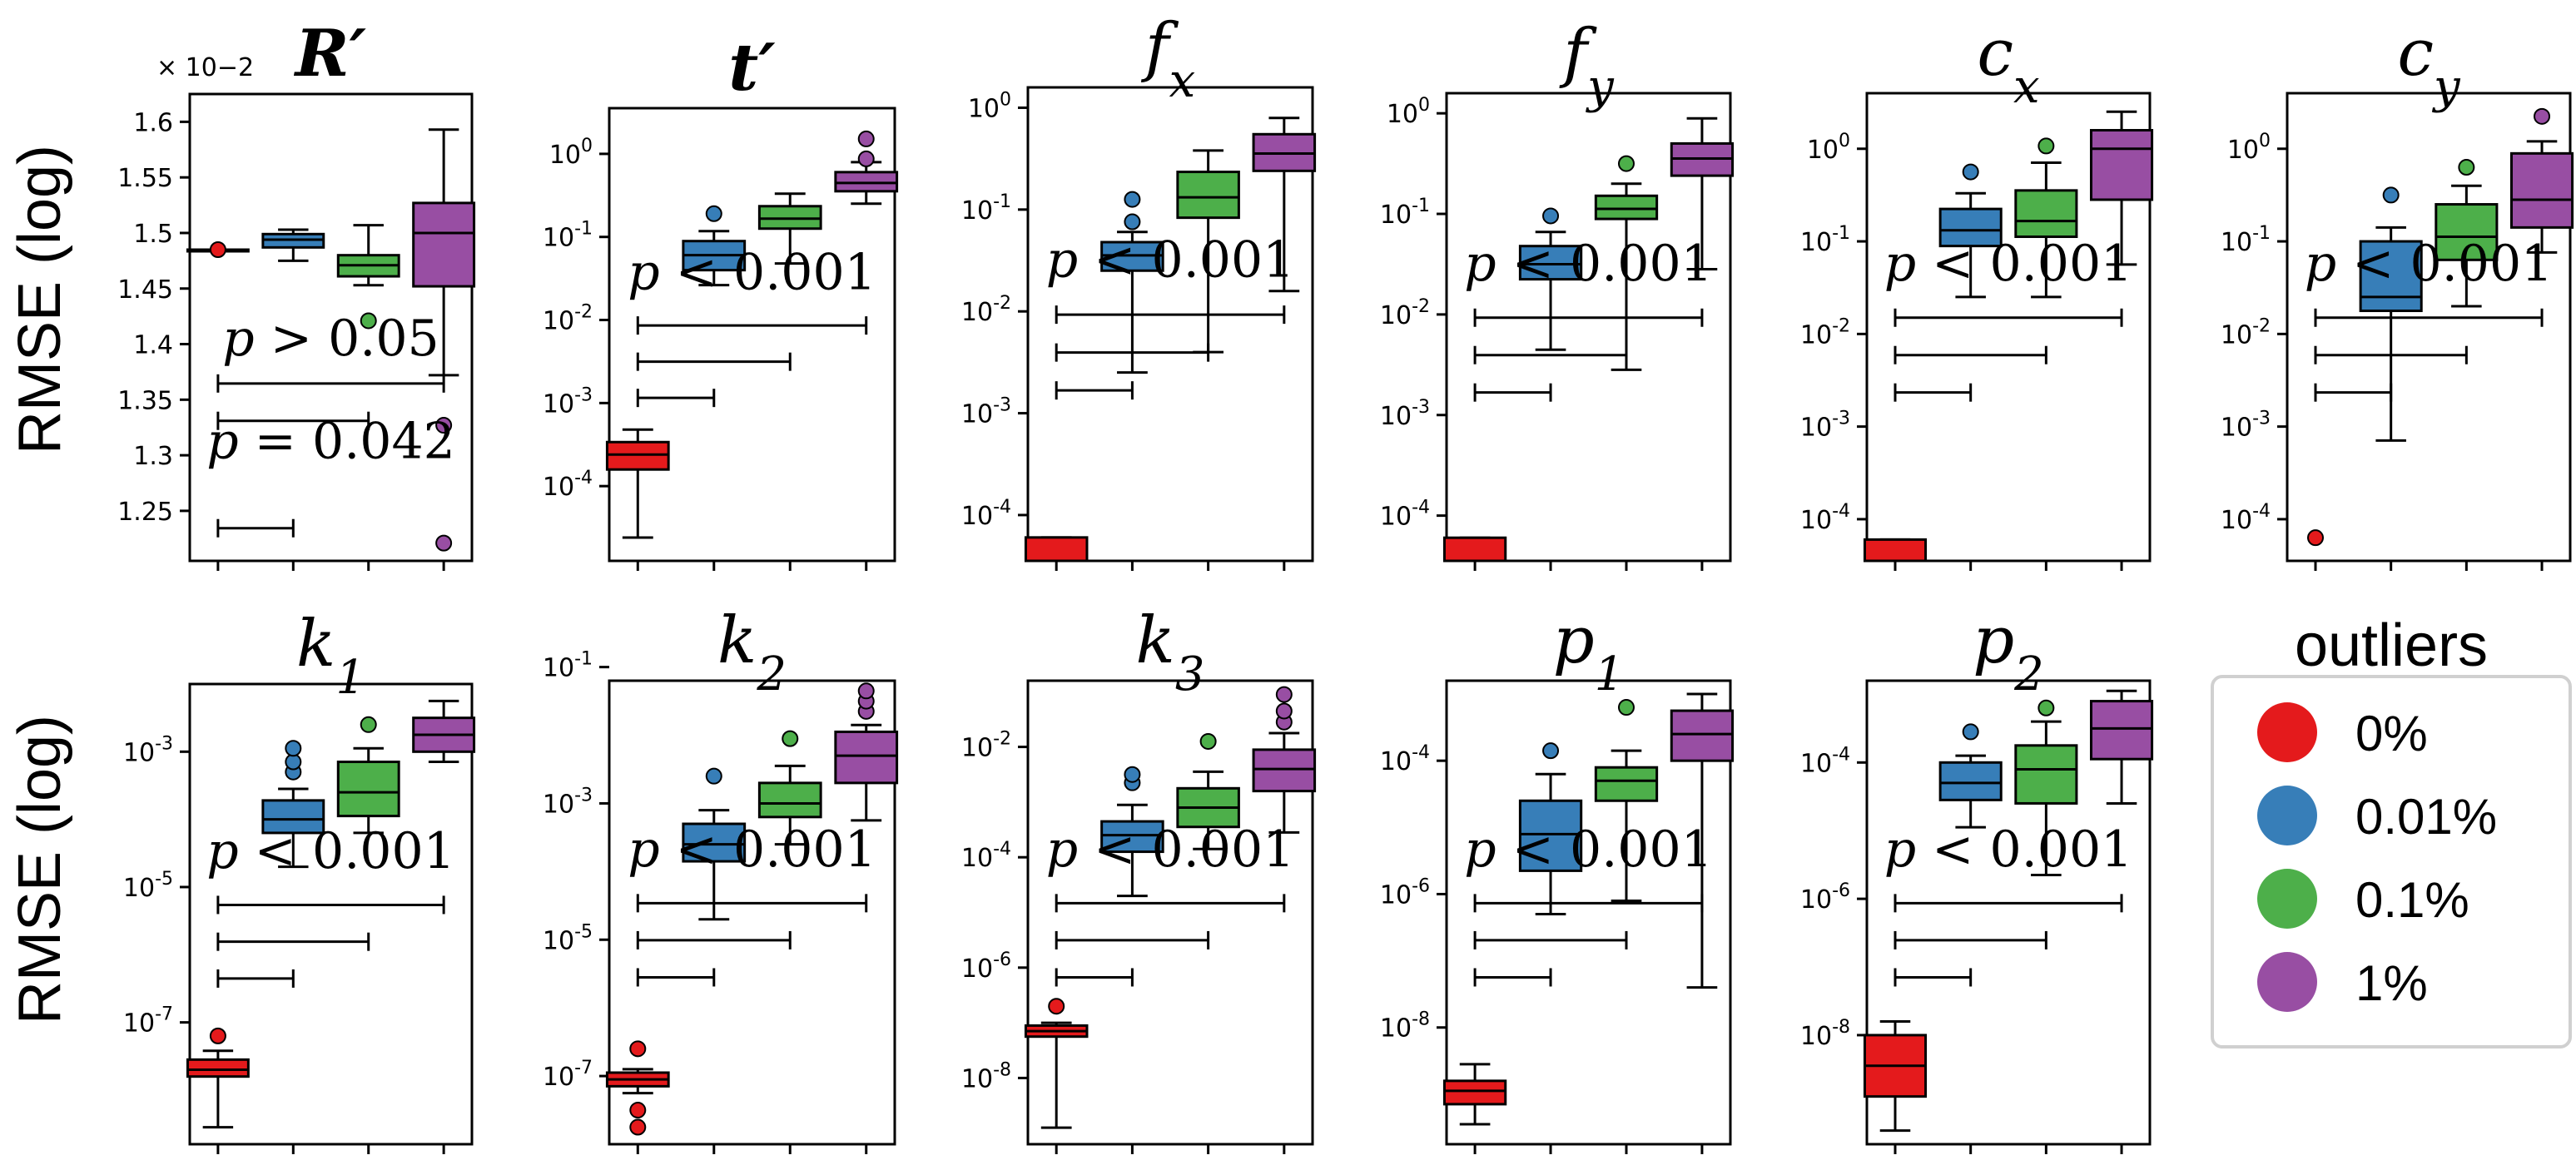  I want to click on y-tick-label: 1.4, so click(153, 345).